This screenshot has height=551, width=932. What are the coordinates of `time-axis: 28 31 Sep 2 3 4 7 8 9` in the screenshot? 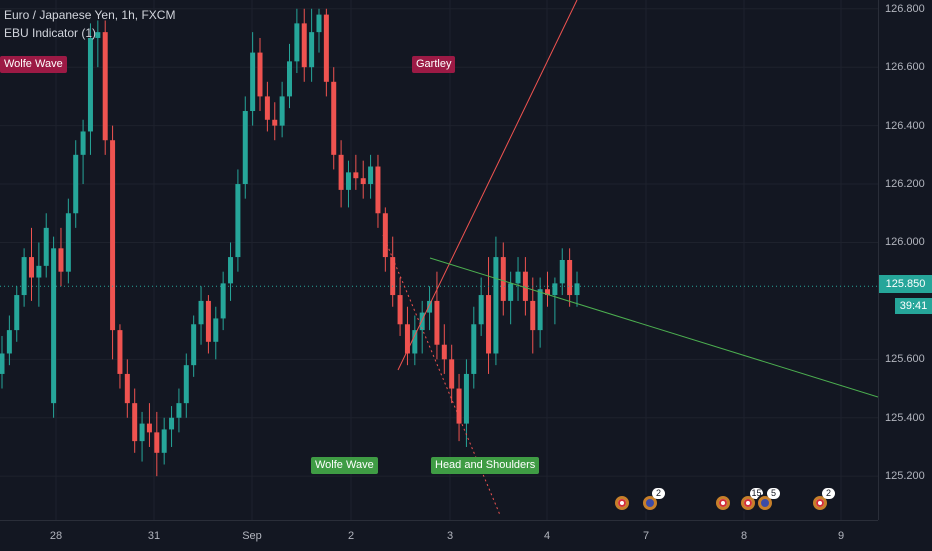 It's located at (439, 535).